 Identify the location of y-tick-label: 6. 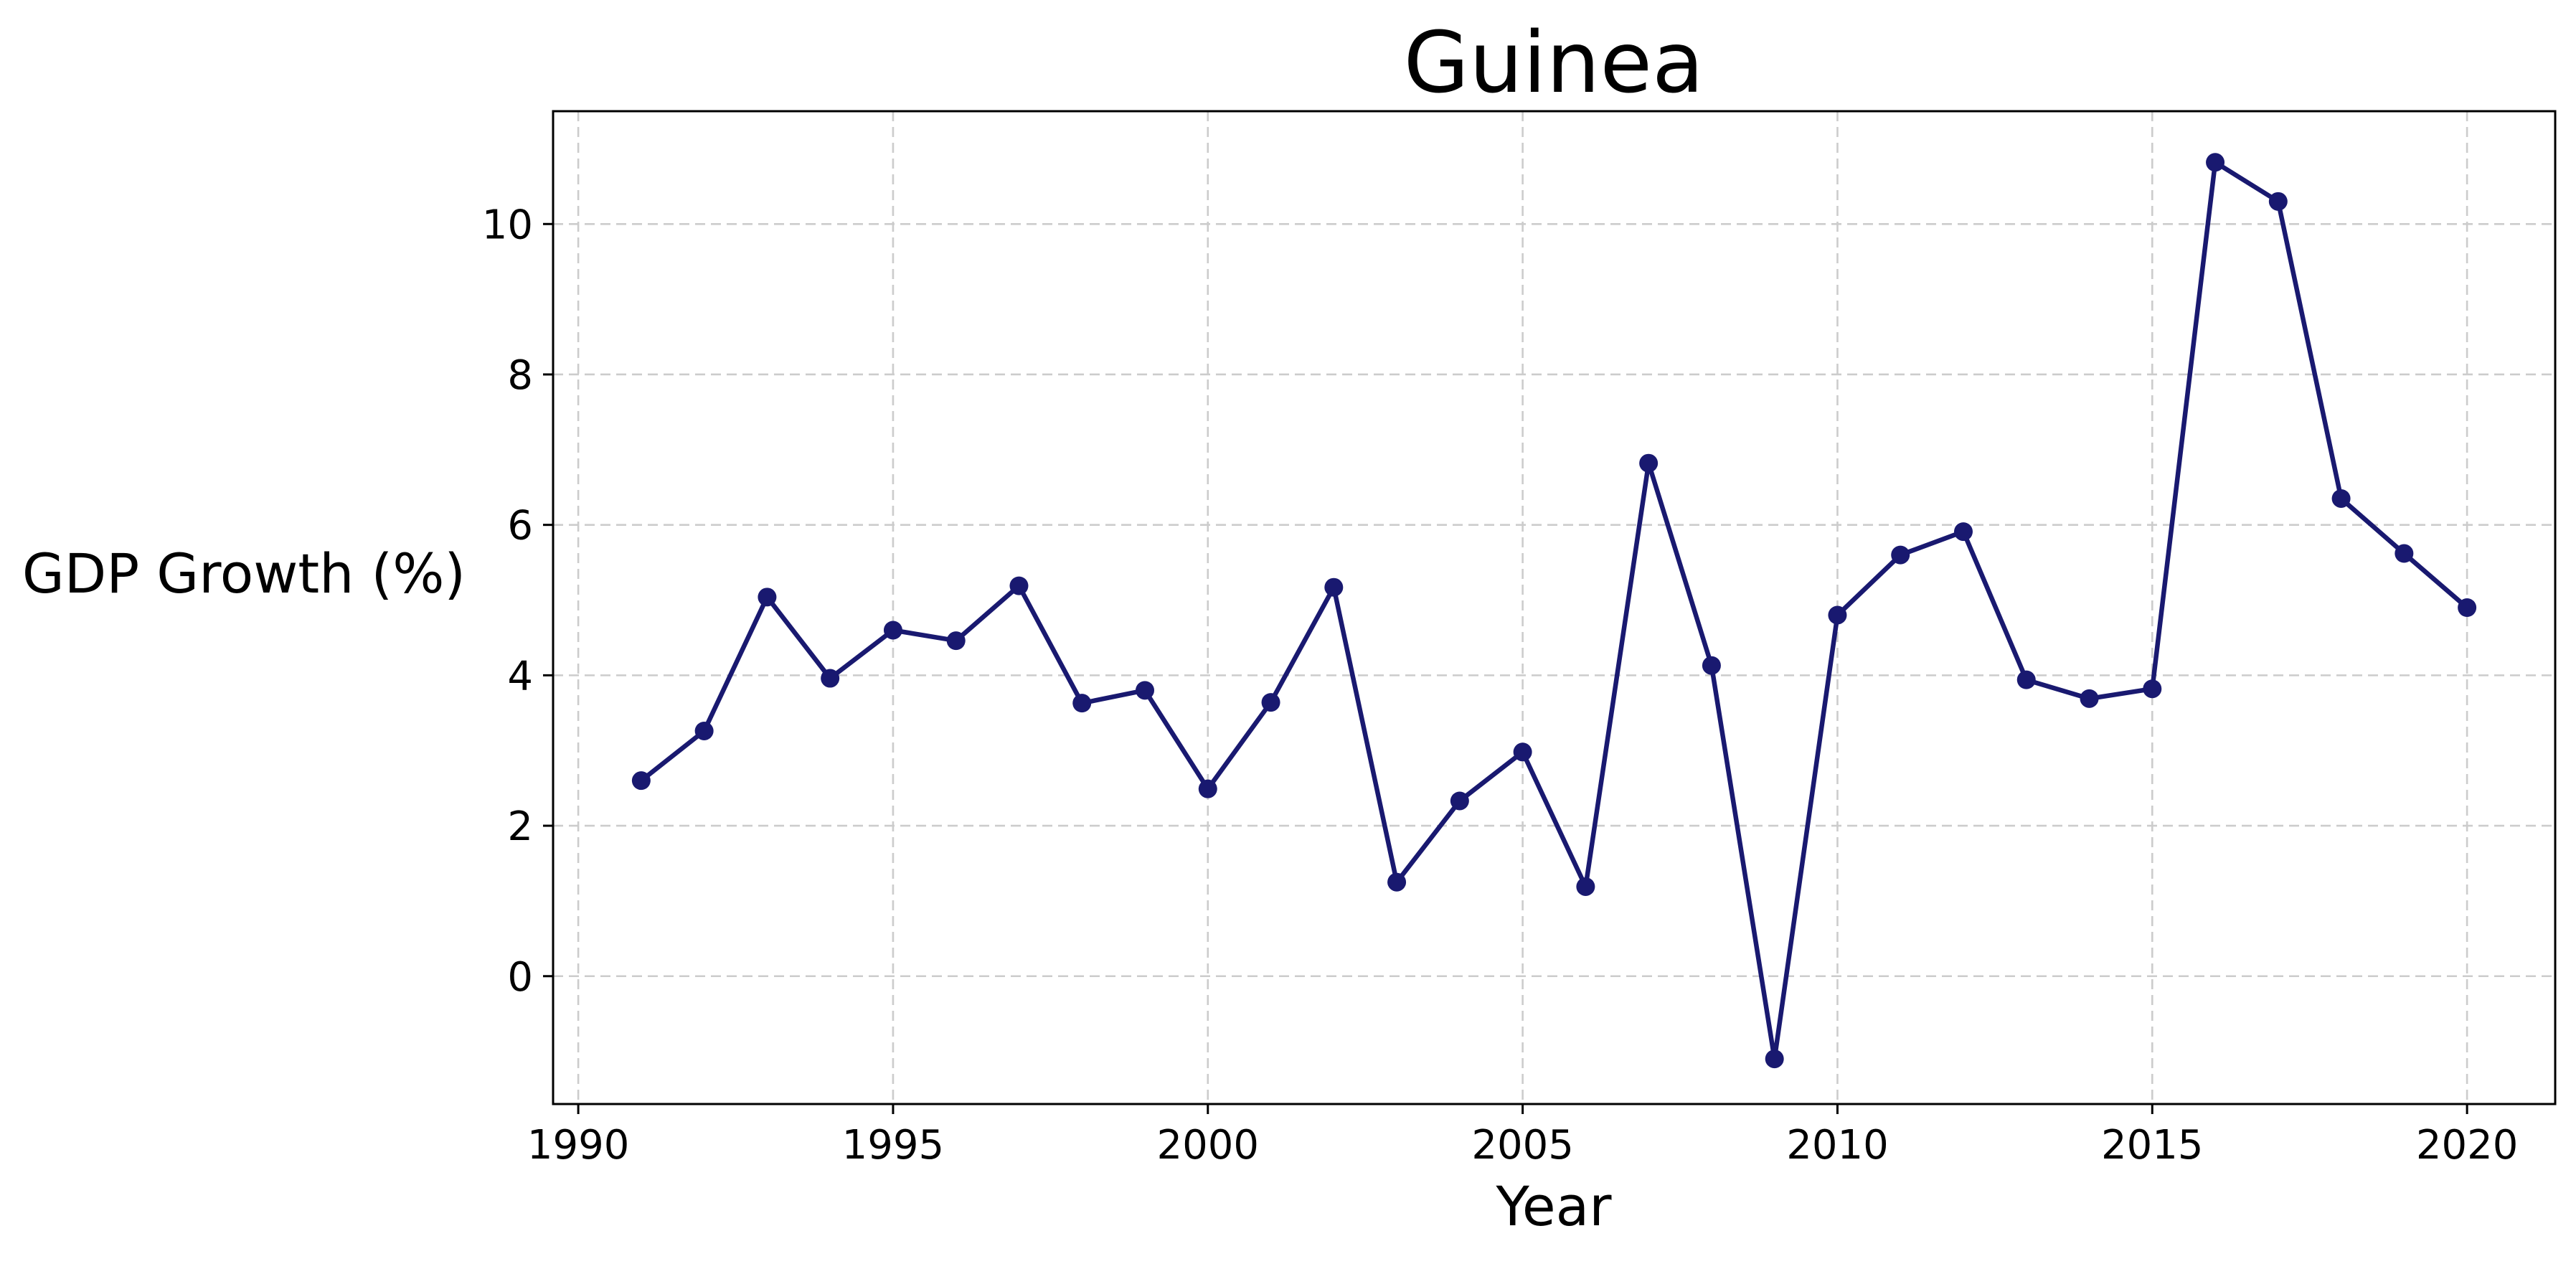
(520, 526).